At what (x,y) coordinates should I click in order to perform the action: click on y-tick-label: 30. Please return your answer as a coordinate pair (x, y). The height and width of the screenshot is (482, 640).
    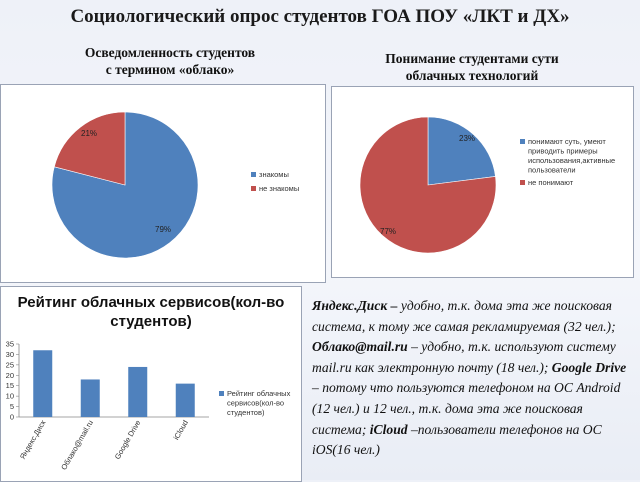
    Looking at the image, I should click on (10, 354).